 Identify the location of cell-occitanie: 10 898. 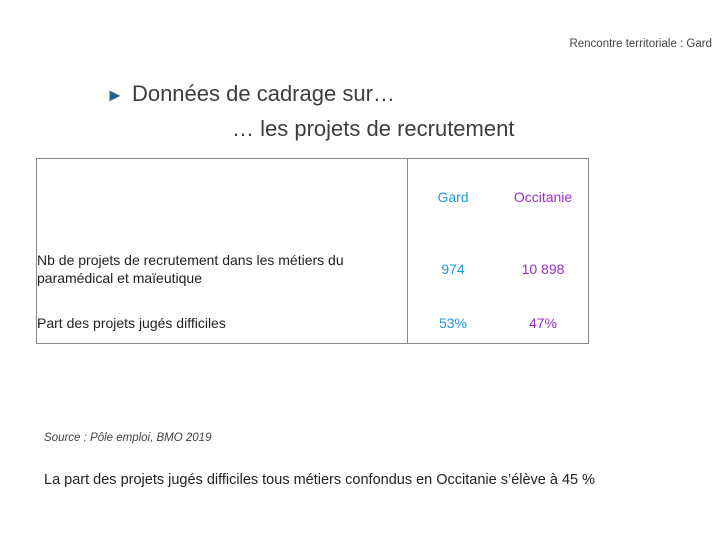
(543, 269).